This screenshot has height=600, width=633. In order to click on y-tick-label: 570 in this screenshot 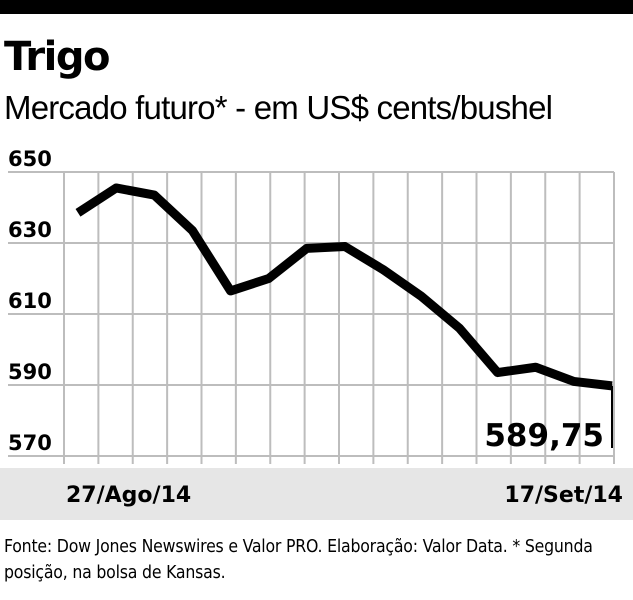, I will do `click(30, 443)`.